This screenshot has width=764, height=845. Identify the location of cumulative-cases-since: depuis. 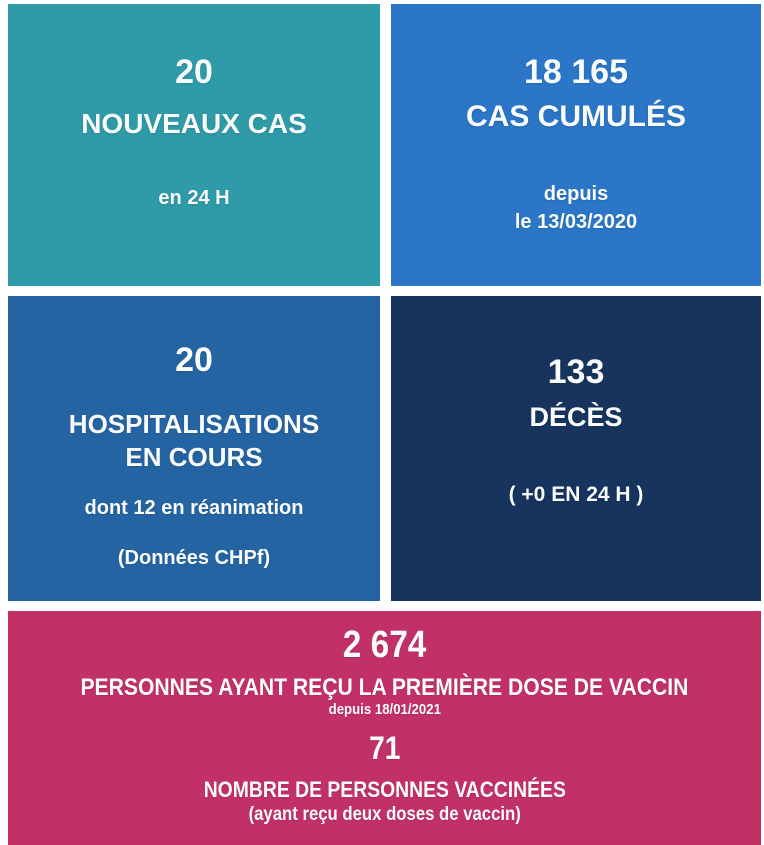
(576, 194).